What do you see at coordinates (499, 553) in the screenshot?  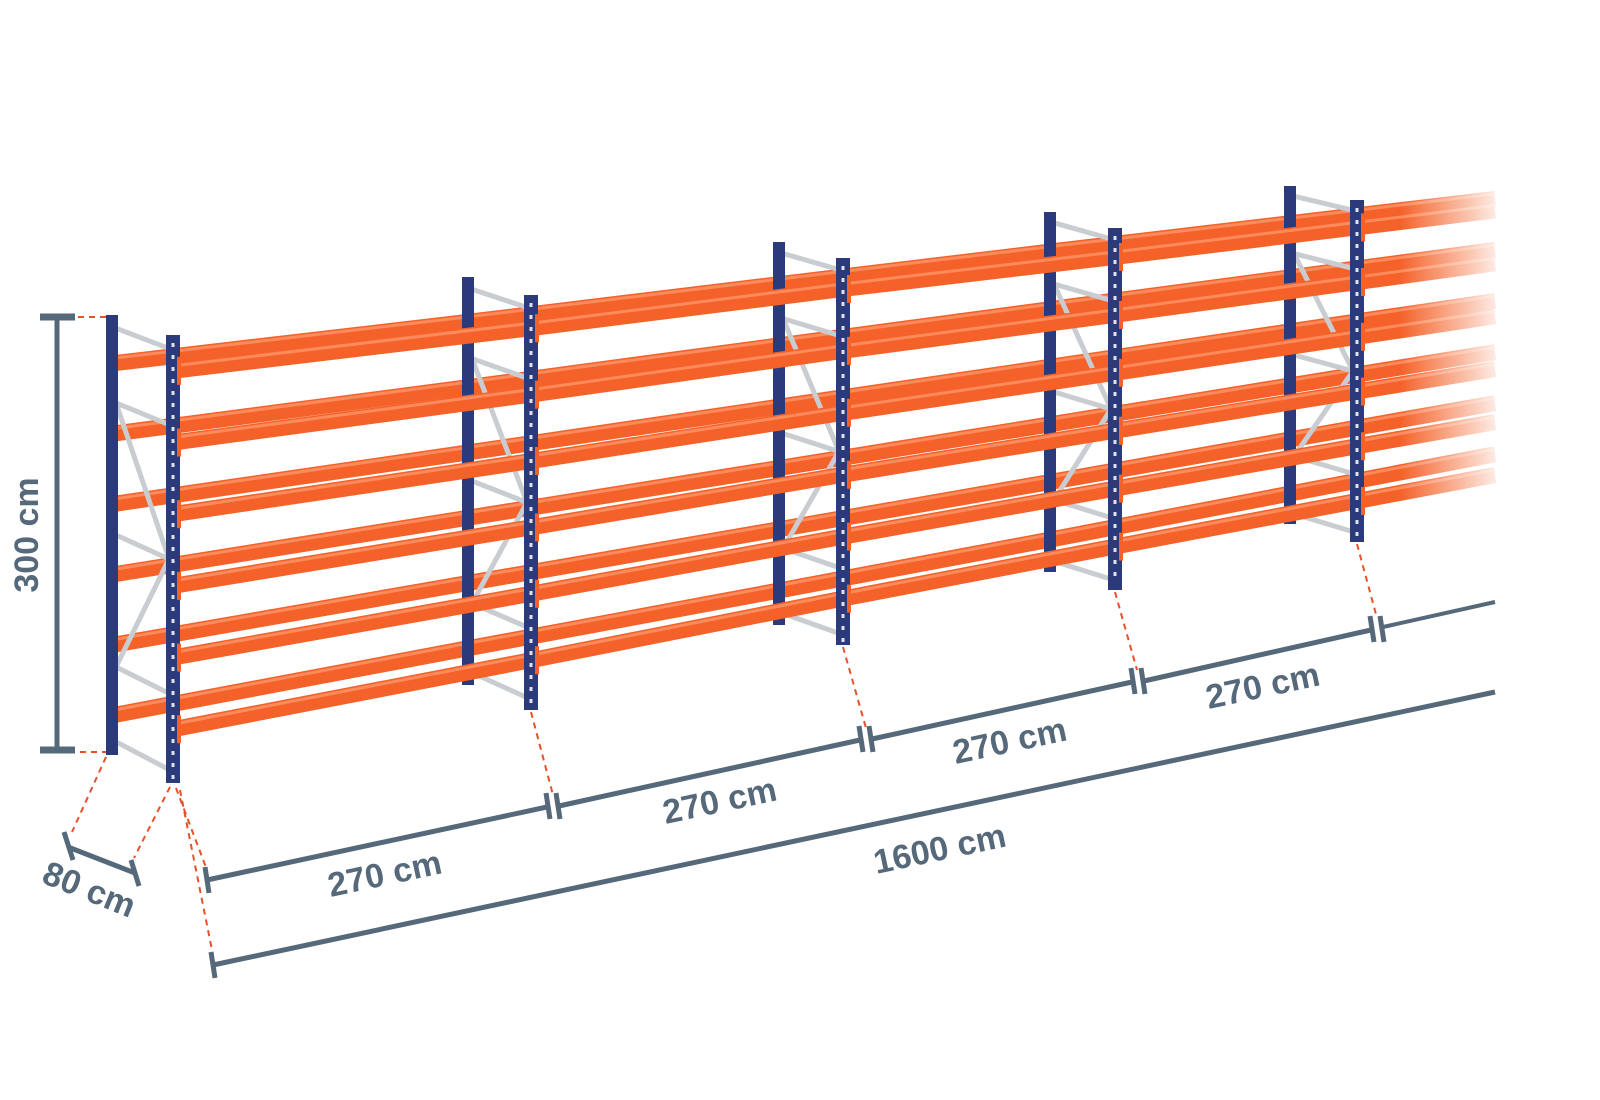 I see `frame-2-diagonal-brace` at bounding box center [499, 553].